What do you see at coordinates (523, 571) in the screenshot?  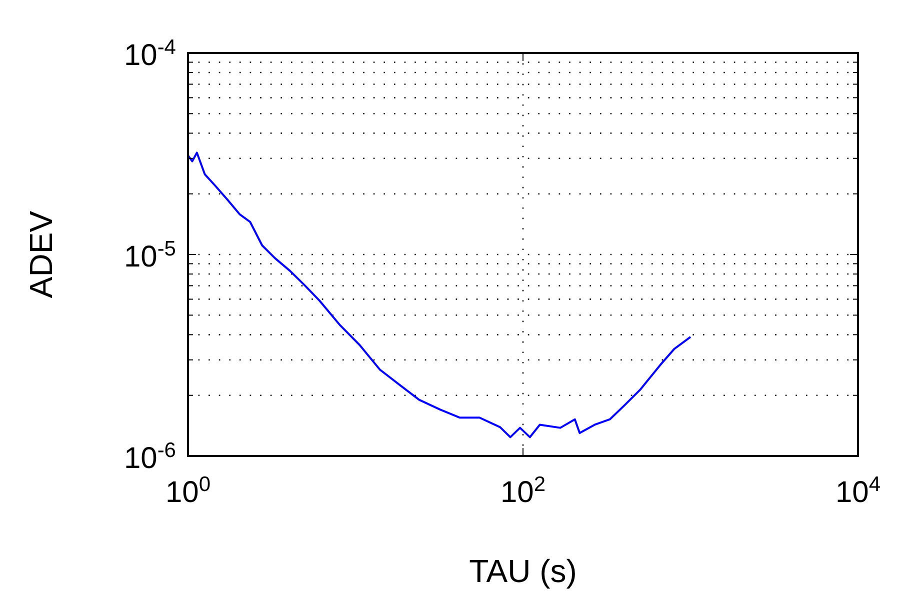 I see `x-axis-title: TAU (s)` at bounding box center [523, 571].